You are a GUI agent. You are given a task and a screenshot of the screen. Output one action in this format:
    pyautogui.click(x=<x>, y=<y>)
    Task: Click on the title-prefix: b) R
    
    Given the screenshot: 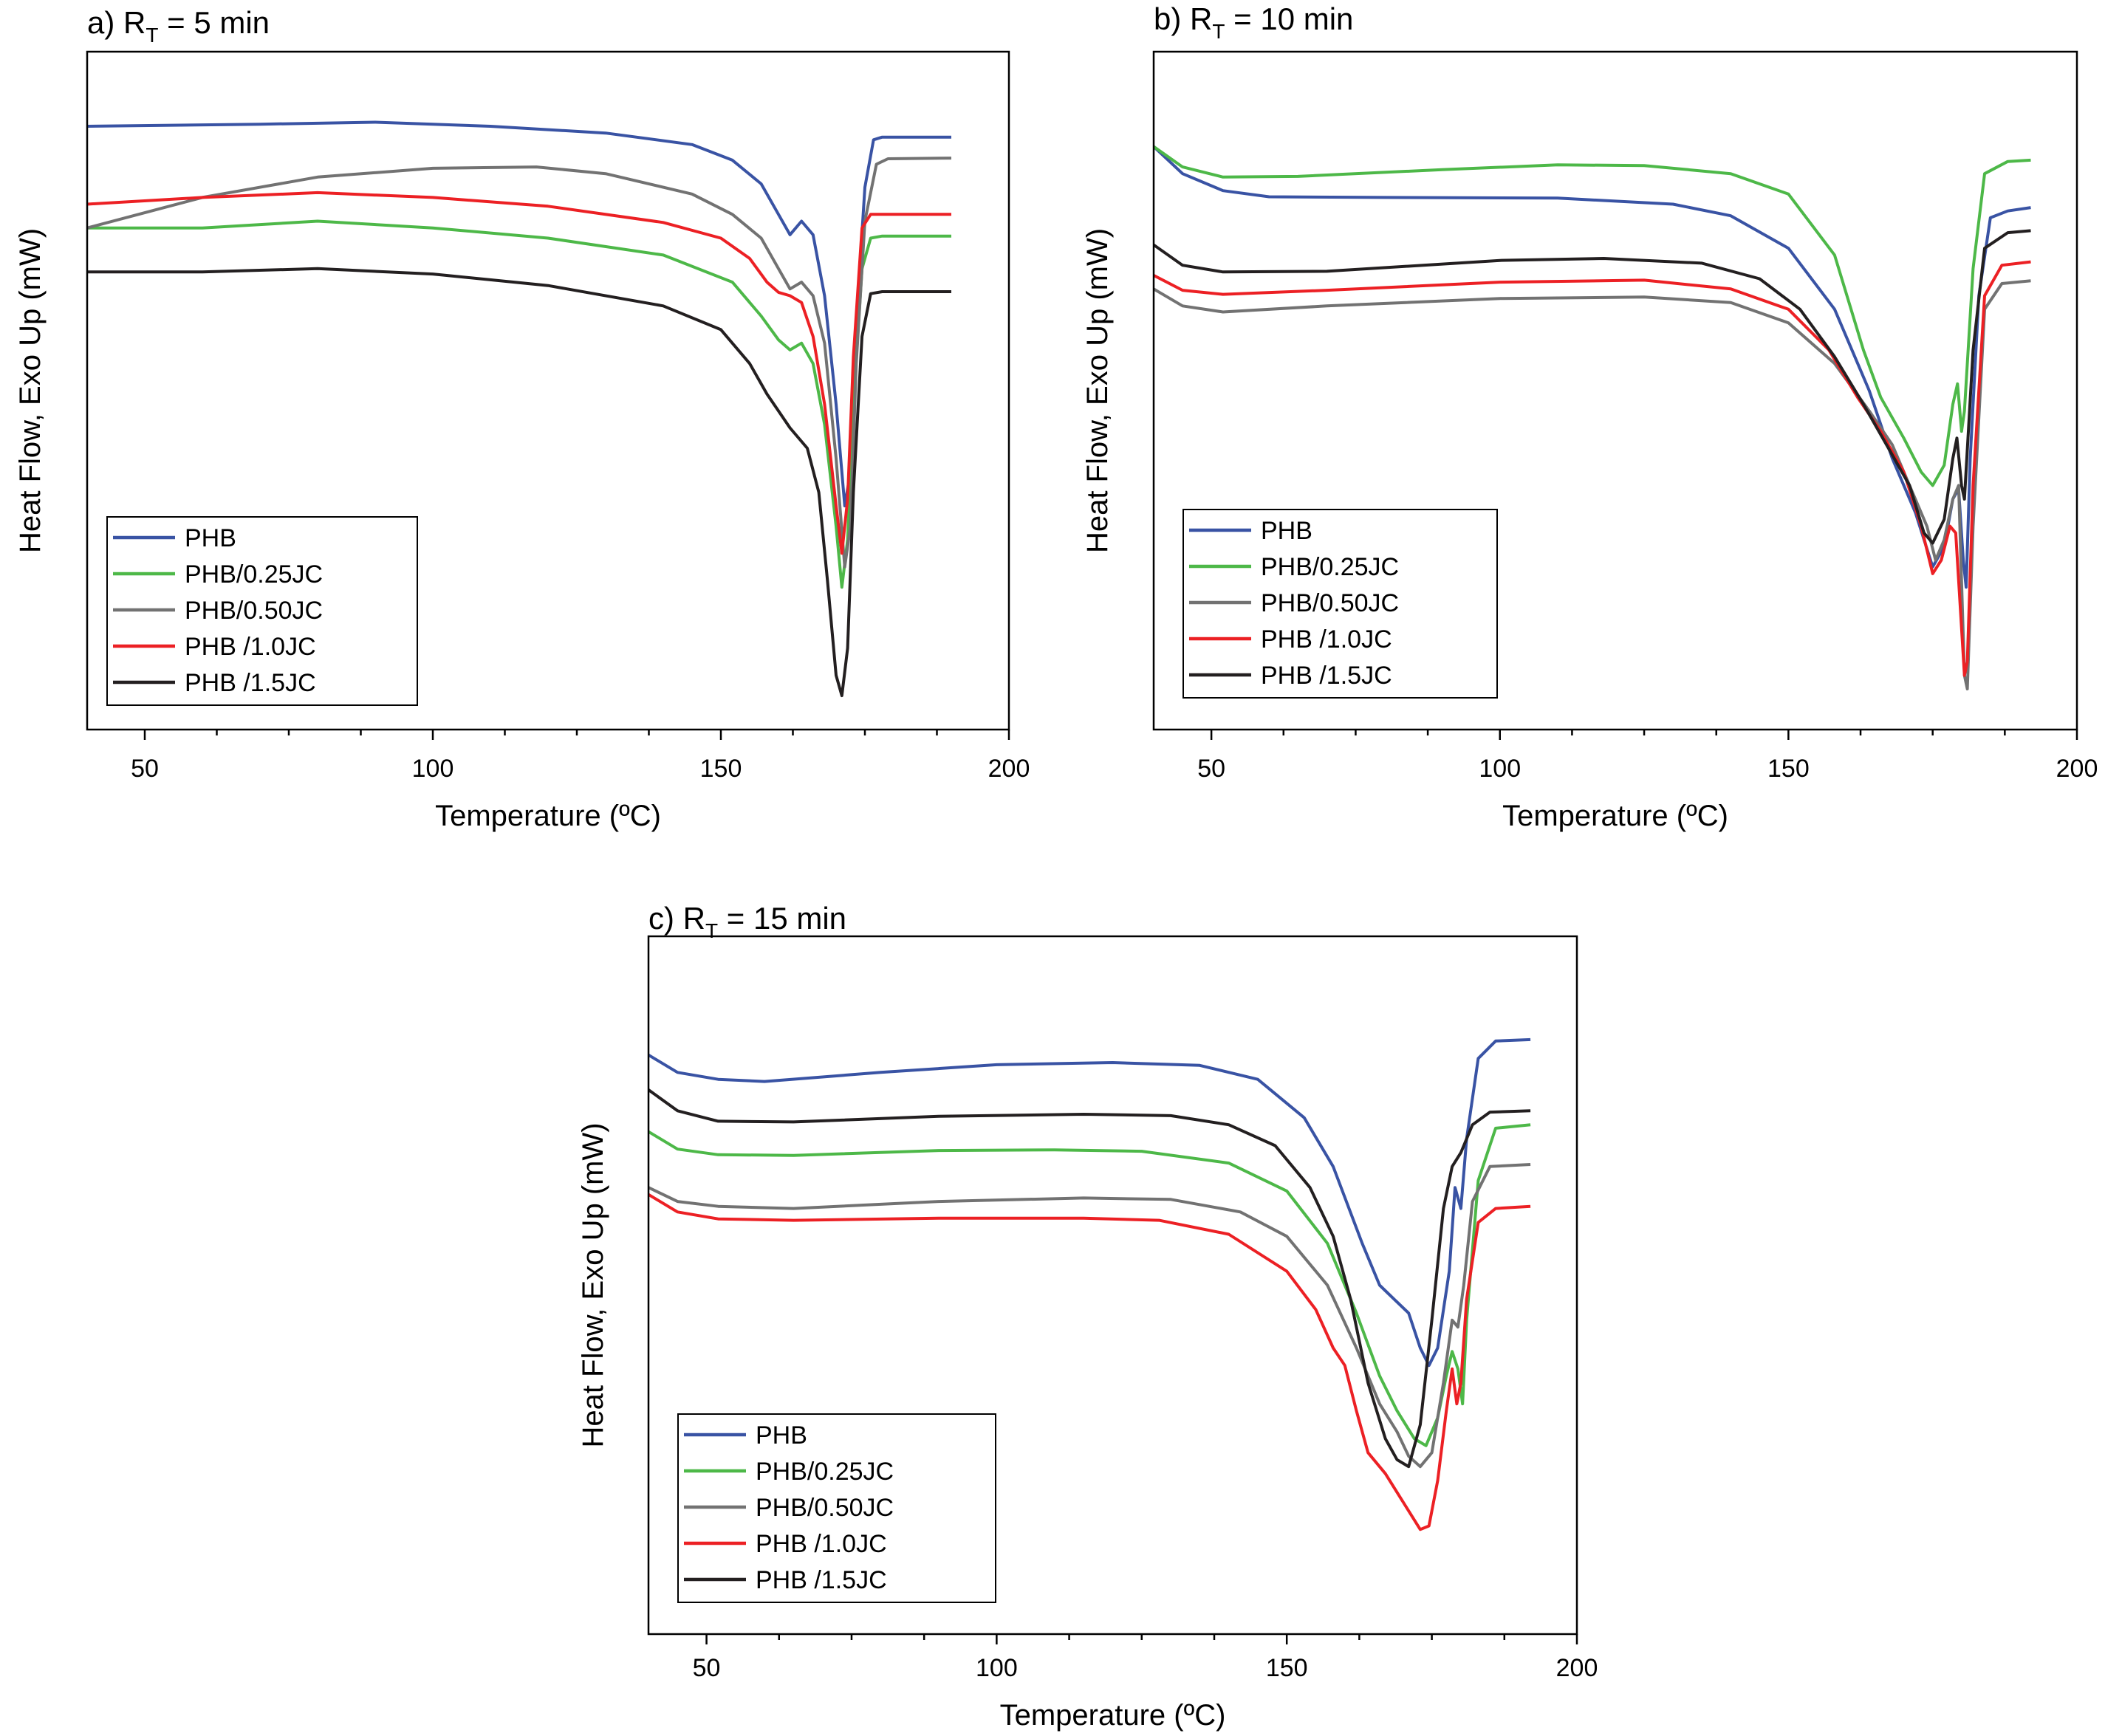 What is the action you would take?
    pyautogui.click(x=1183, y=18)
    